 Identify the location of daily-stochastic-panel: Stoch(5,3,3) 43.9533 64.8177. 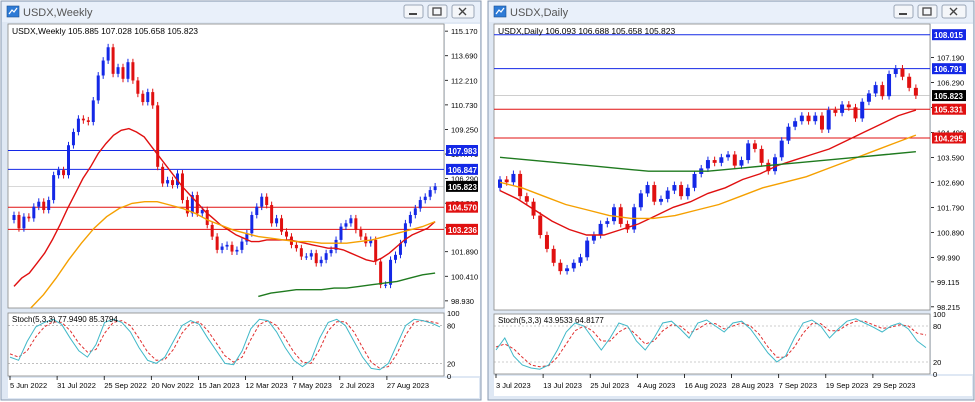
(712, 344).